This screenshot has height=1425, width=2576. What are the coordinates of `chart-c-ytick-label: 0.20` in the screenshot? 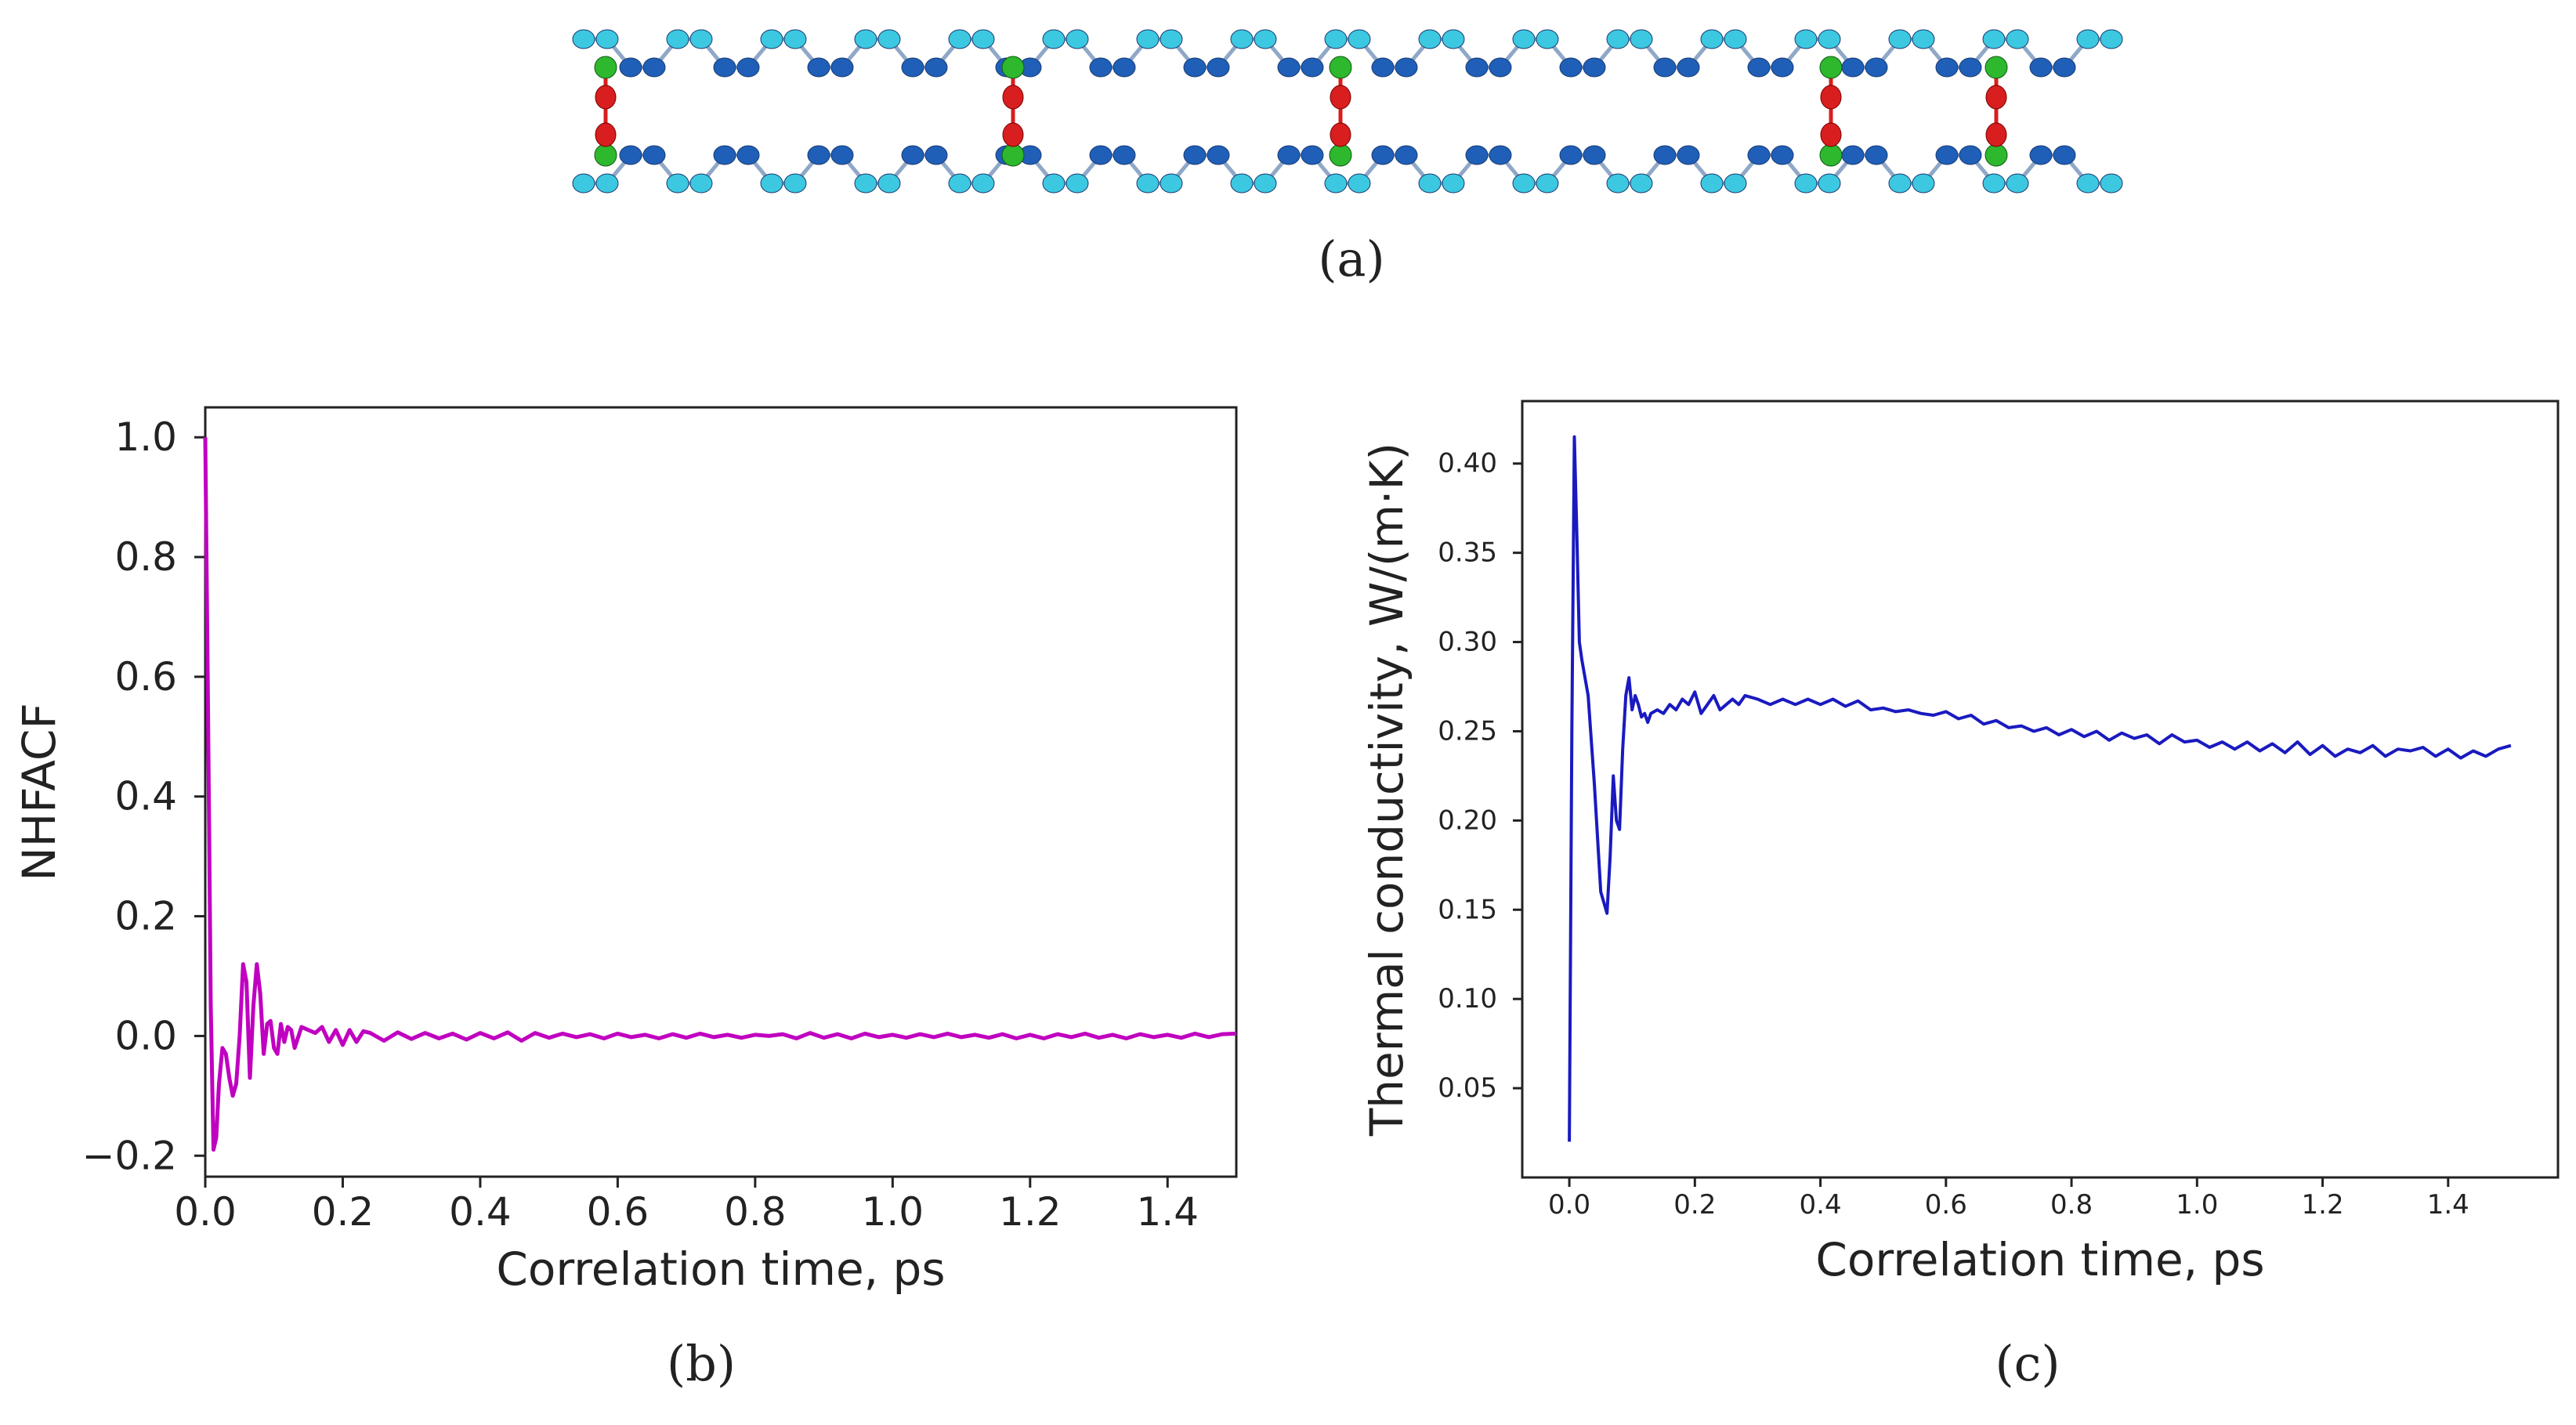 It's located at (1467, 820).